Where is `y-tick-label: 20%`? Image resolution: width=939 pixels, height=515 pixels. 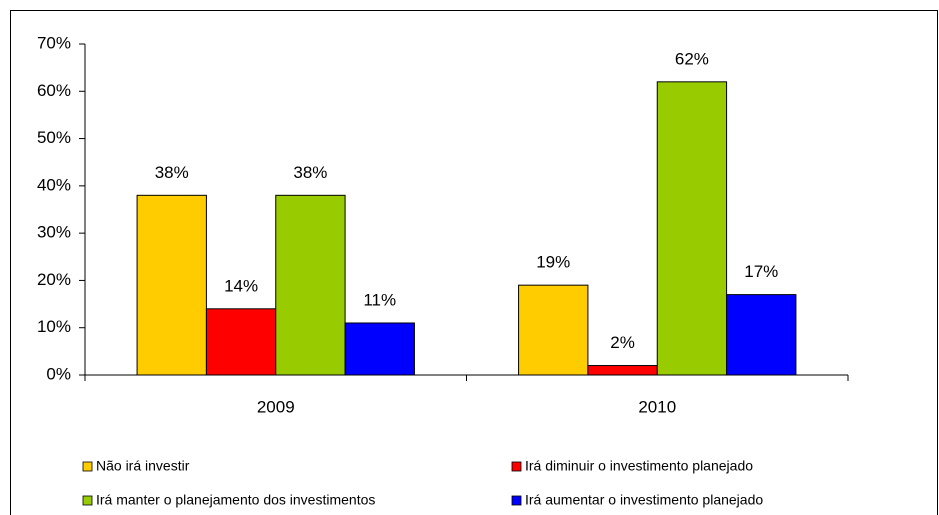
y-tick-label: 20% is located at coordinates (54, 279).